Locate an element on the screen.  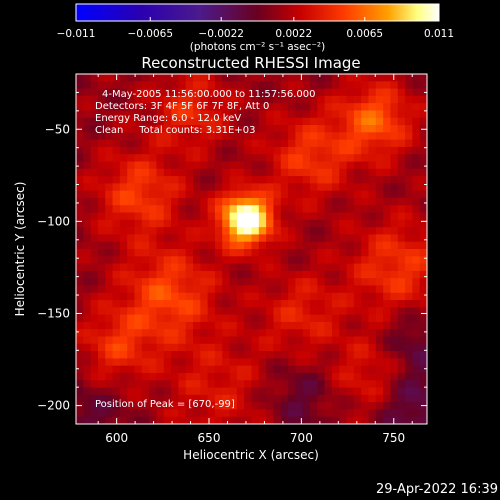
x-tick-label: 700 is located at coordinates (301, 438).